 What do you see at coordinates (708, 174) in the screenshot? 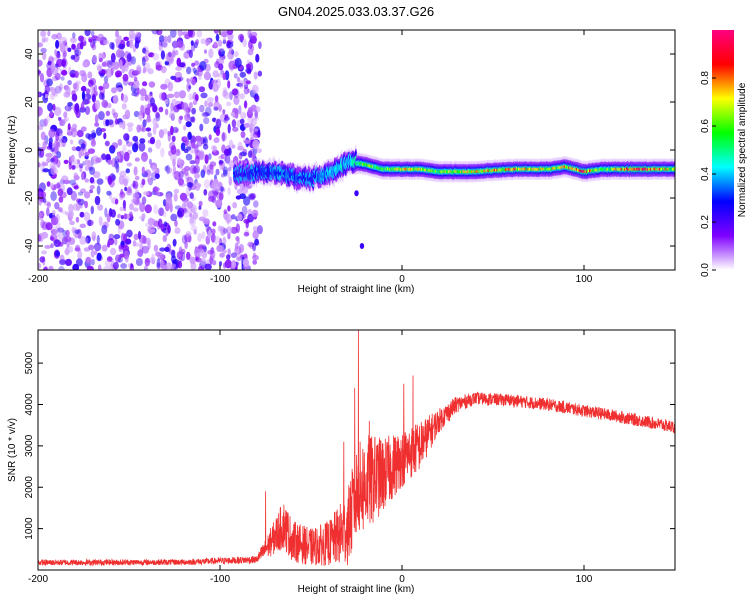
I see `colorbar-ticks: 0.0 0.2 0.4 0.6 0.8` at bounding box center [708, 174].